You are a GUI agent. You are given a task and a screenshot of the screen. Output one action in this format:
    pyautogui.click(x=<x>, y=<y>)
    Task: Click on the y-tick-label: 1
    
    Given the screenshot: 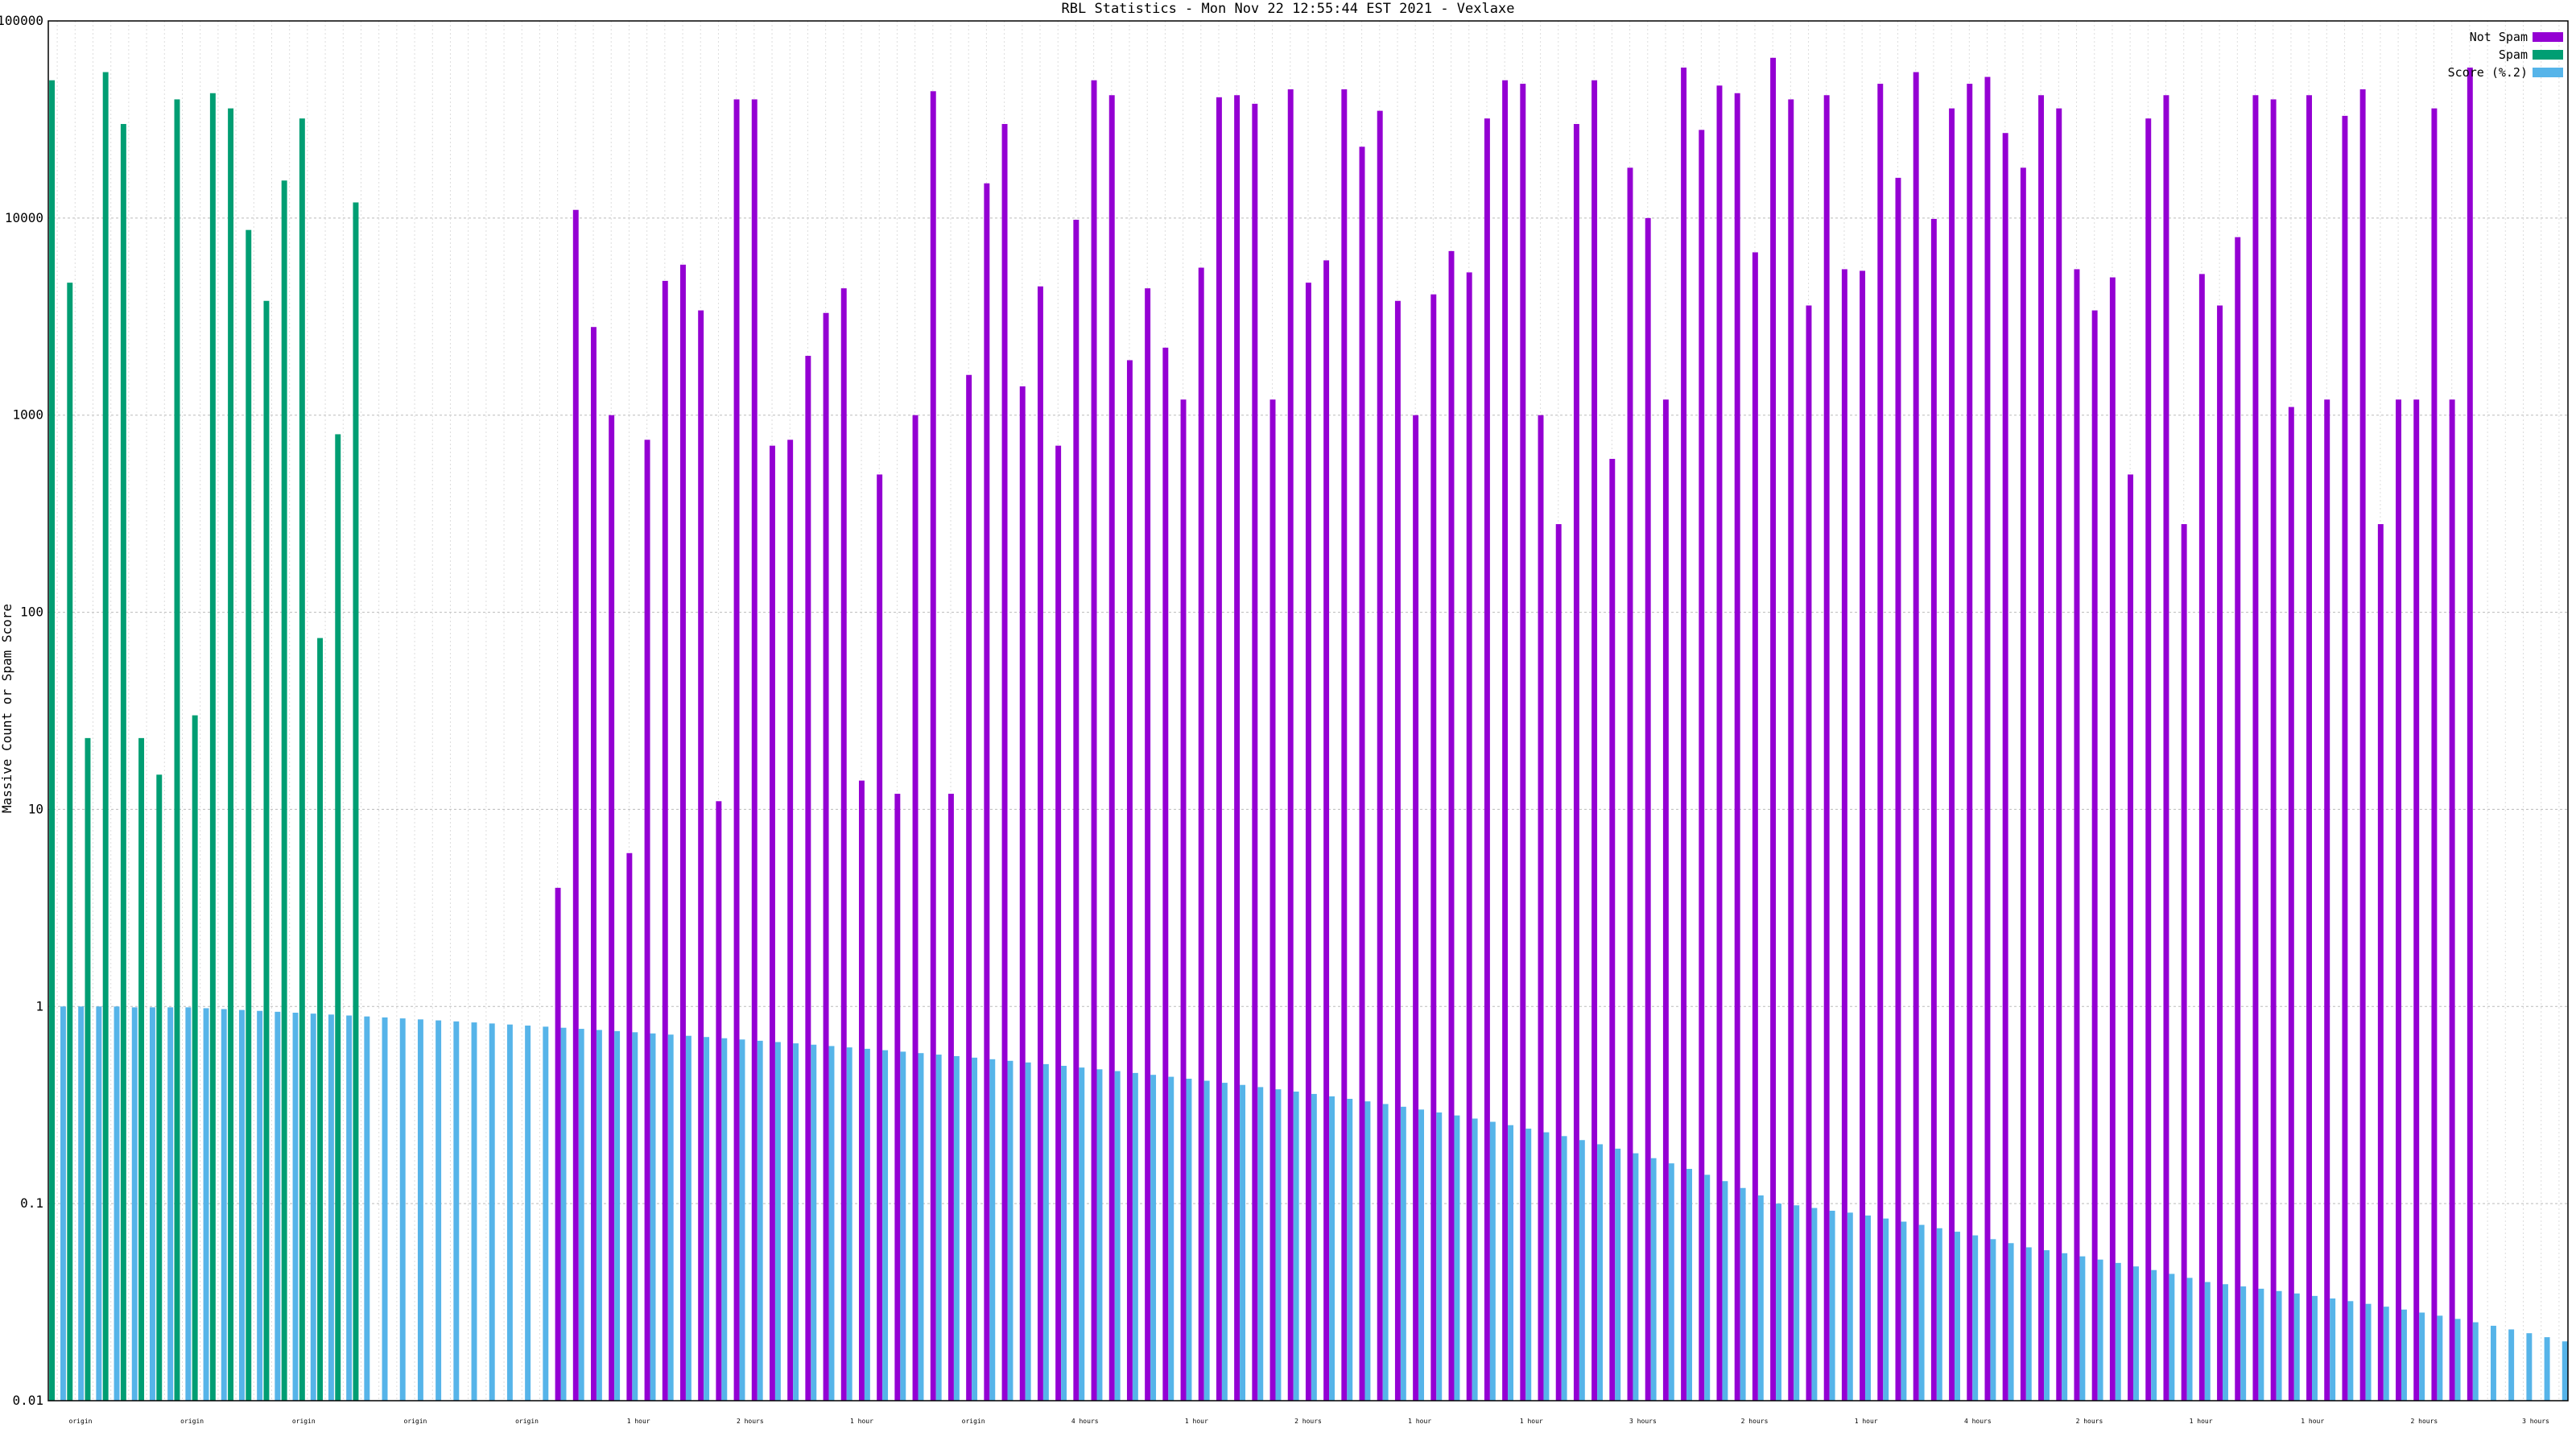 What is the action you would take?
    pyautogui.click(x=39, y=1006)
    